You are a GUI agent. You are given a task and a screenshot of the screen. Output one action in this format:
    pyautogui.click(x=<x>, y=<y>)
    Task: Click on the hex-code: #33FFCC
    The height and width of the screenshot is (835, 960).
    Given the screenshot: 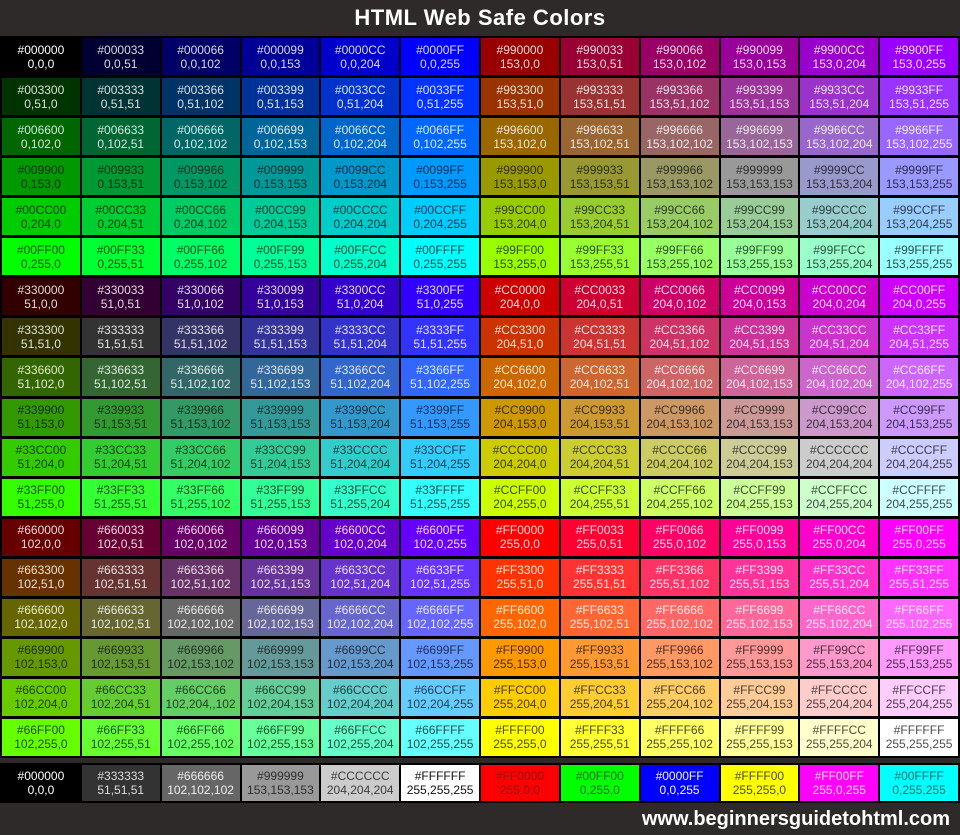 What is the action you would take?
    pyautogui.click(x=360, y=490)
    